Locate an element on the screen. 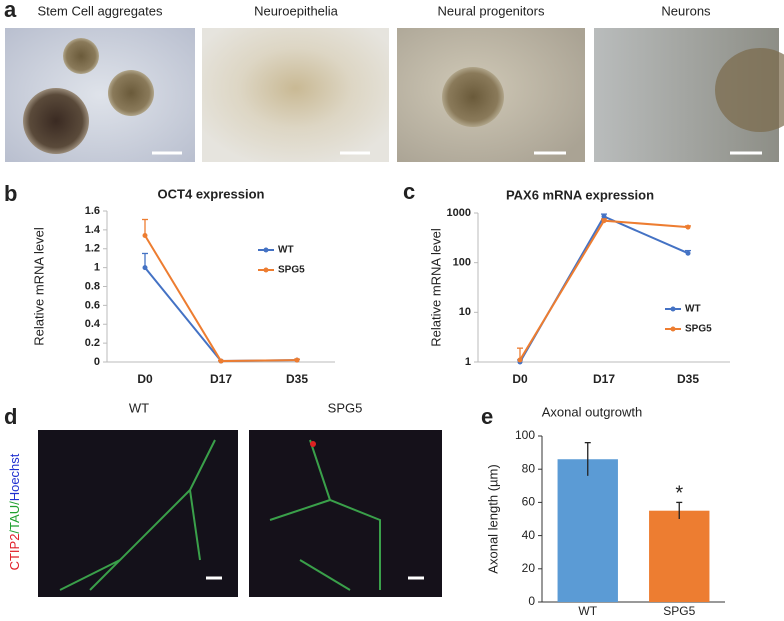 The height and width of the screenshot is (621, 784). image-caption: Neurons is located at coordinates (686, 10).